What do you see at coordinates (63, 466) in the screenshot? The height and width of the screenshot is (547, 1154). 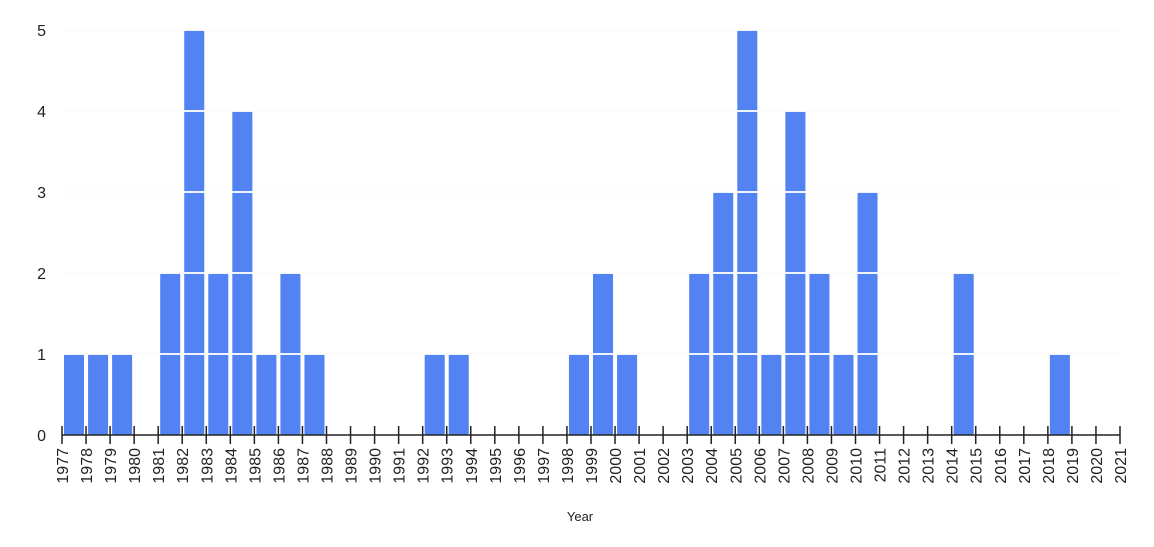 I see `x-tick-label: 1977` at bounding box center [63, 466].